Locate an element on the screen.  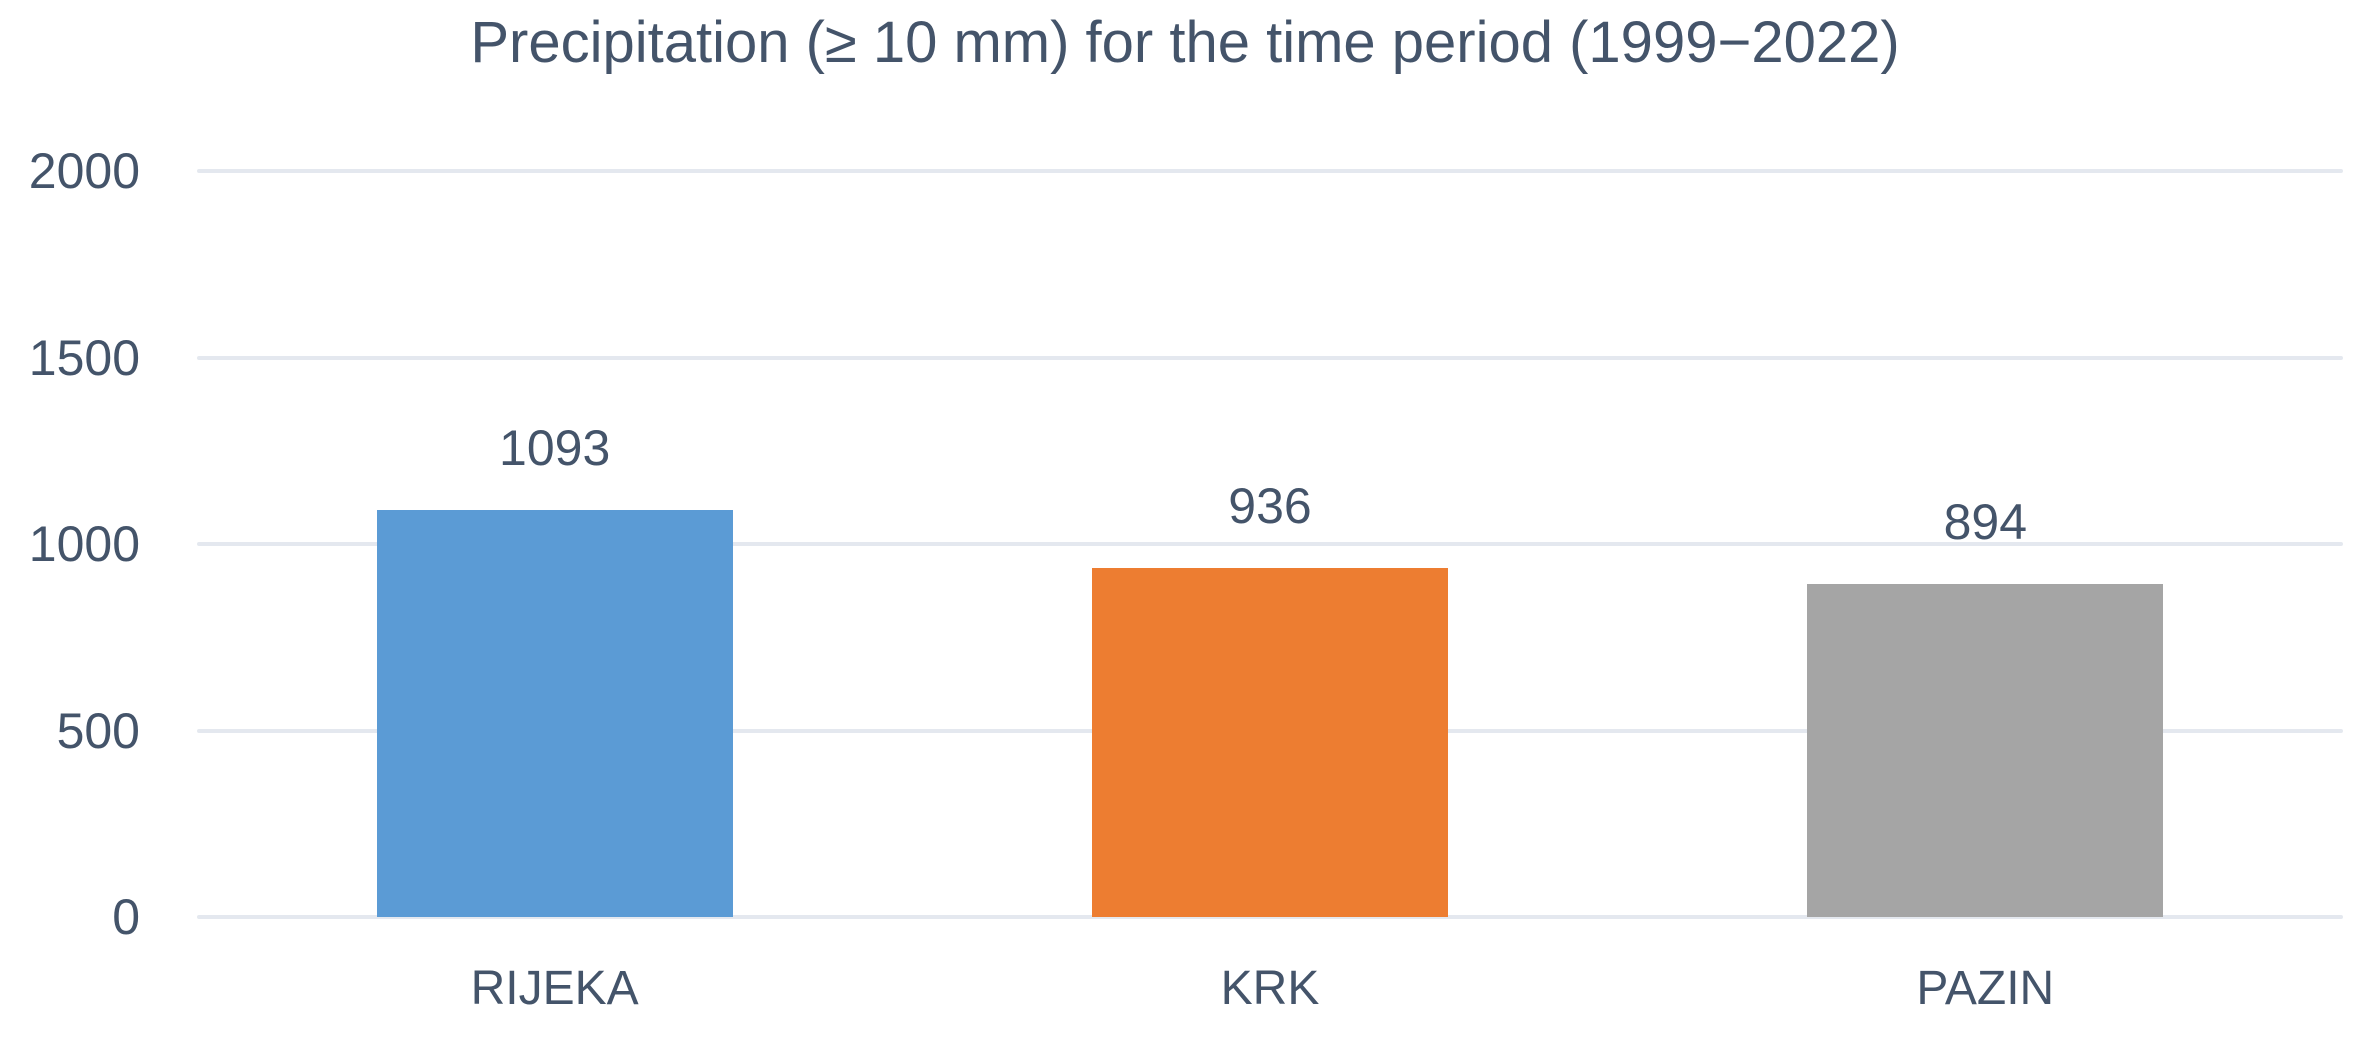
y-axis-tick-label: 1000 is located at coordinates (84, 544).